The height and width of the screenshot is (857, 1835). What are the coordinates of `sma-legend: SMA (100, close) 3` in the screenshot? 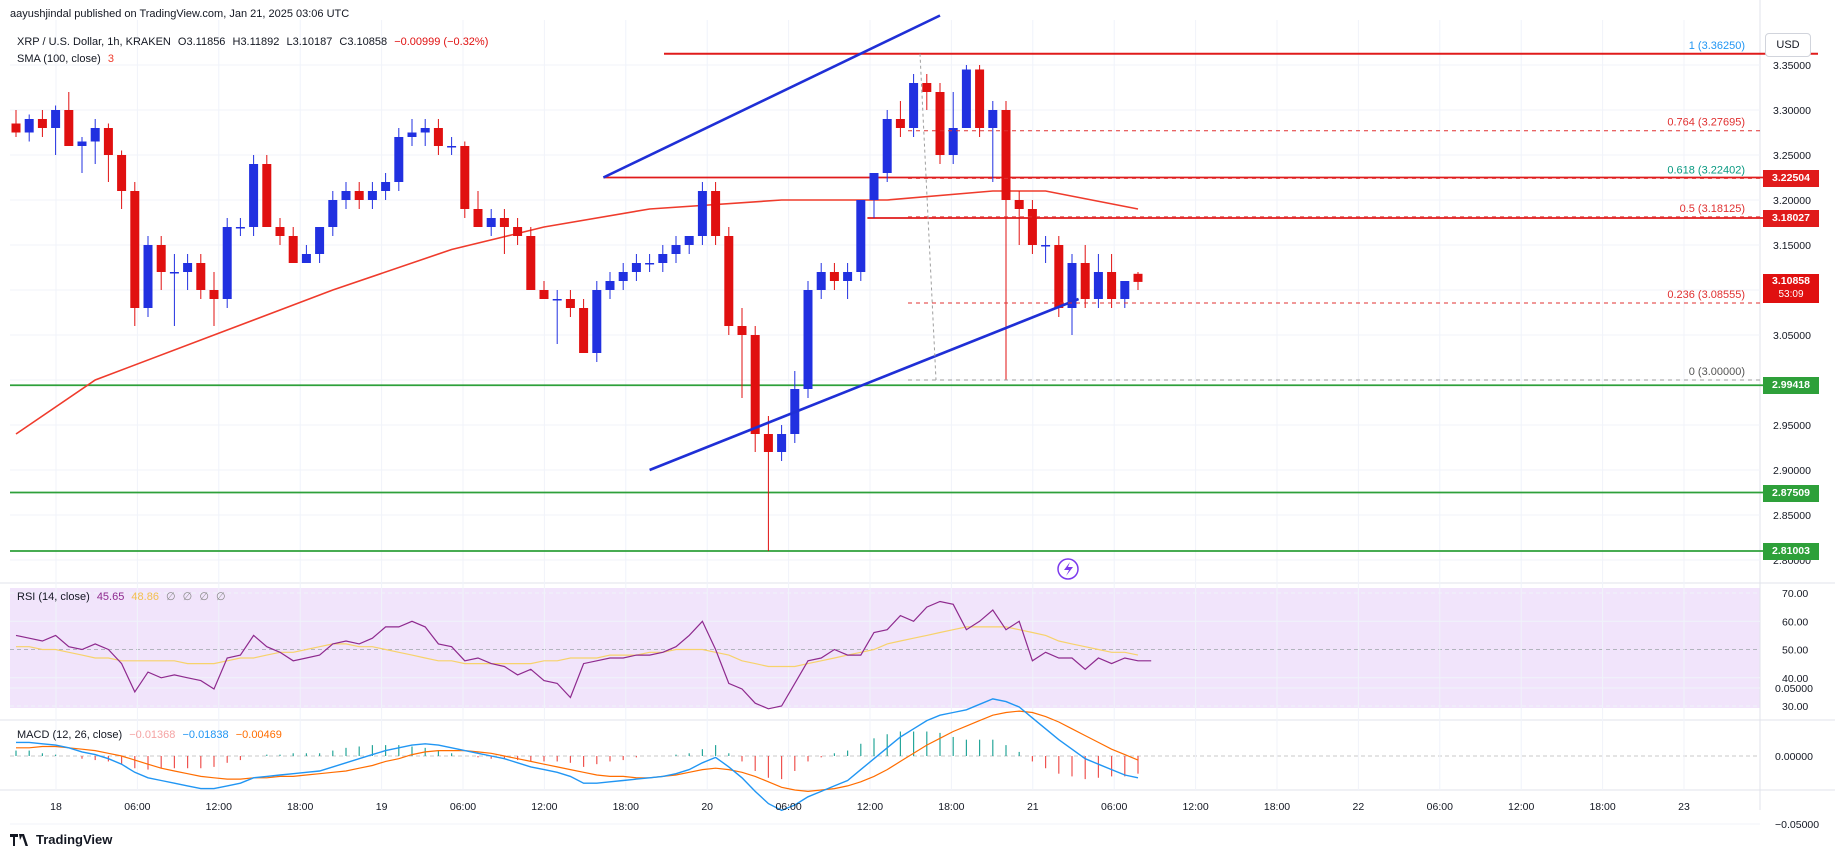 It's located at (65, 59).